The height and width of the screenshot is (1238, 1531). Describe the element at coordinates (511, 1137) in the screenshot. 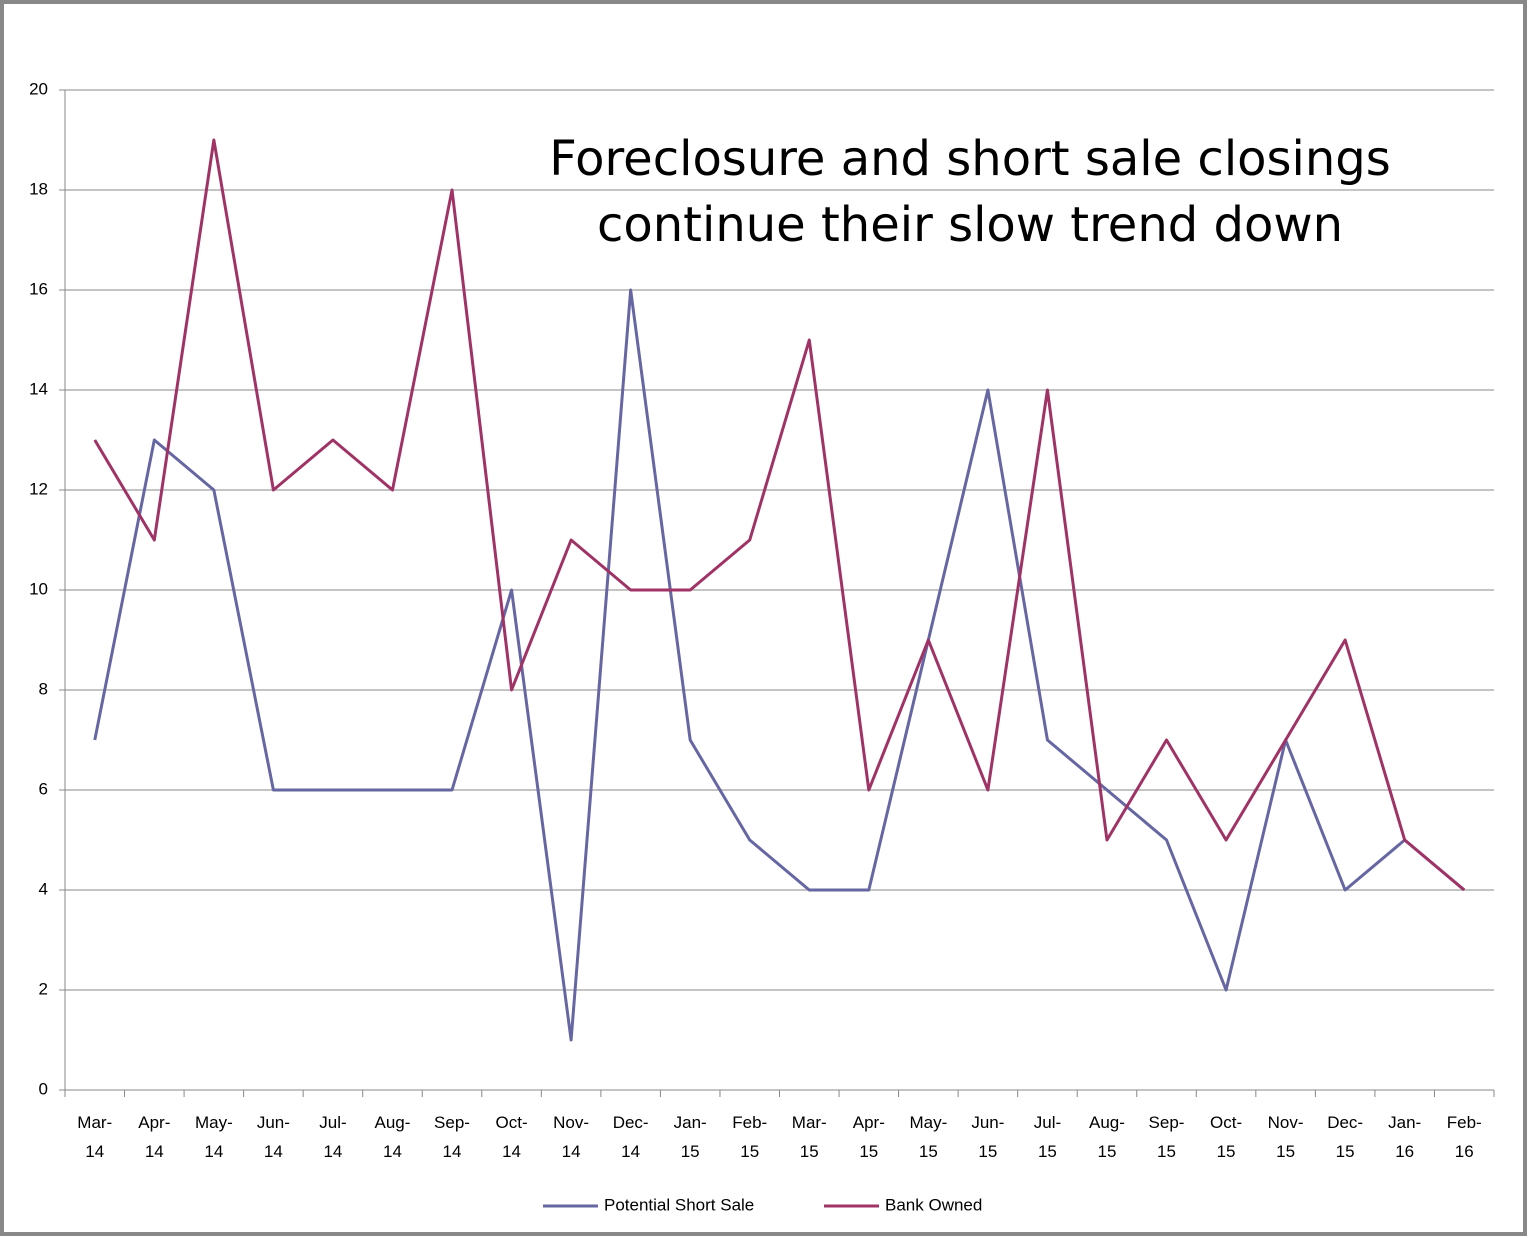

I see `x-tick-label: Oct-14` at that location.